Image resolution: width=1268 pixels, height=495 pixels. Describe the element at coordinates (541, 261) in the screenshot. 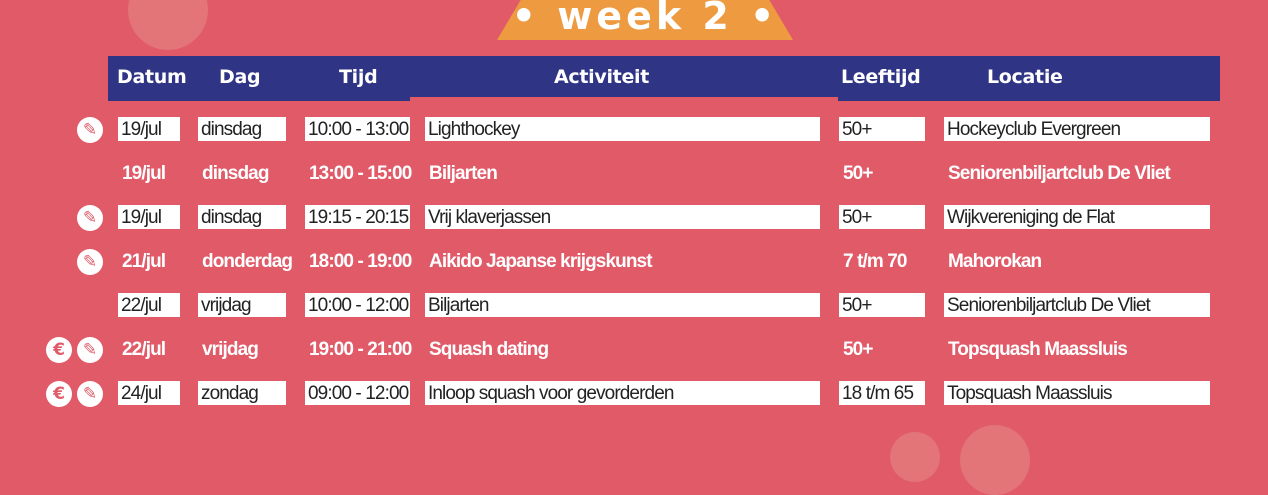

I see `cell-activiteit: Aikido Japanse krijgskunst` at that location.